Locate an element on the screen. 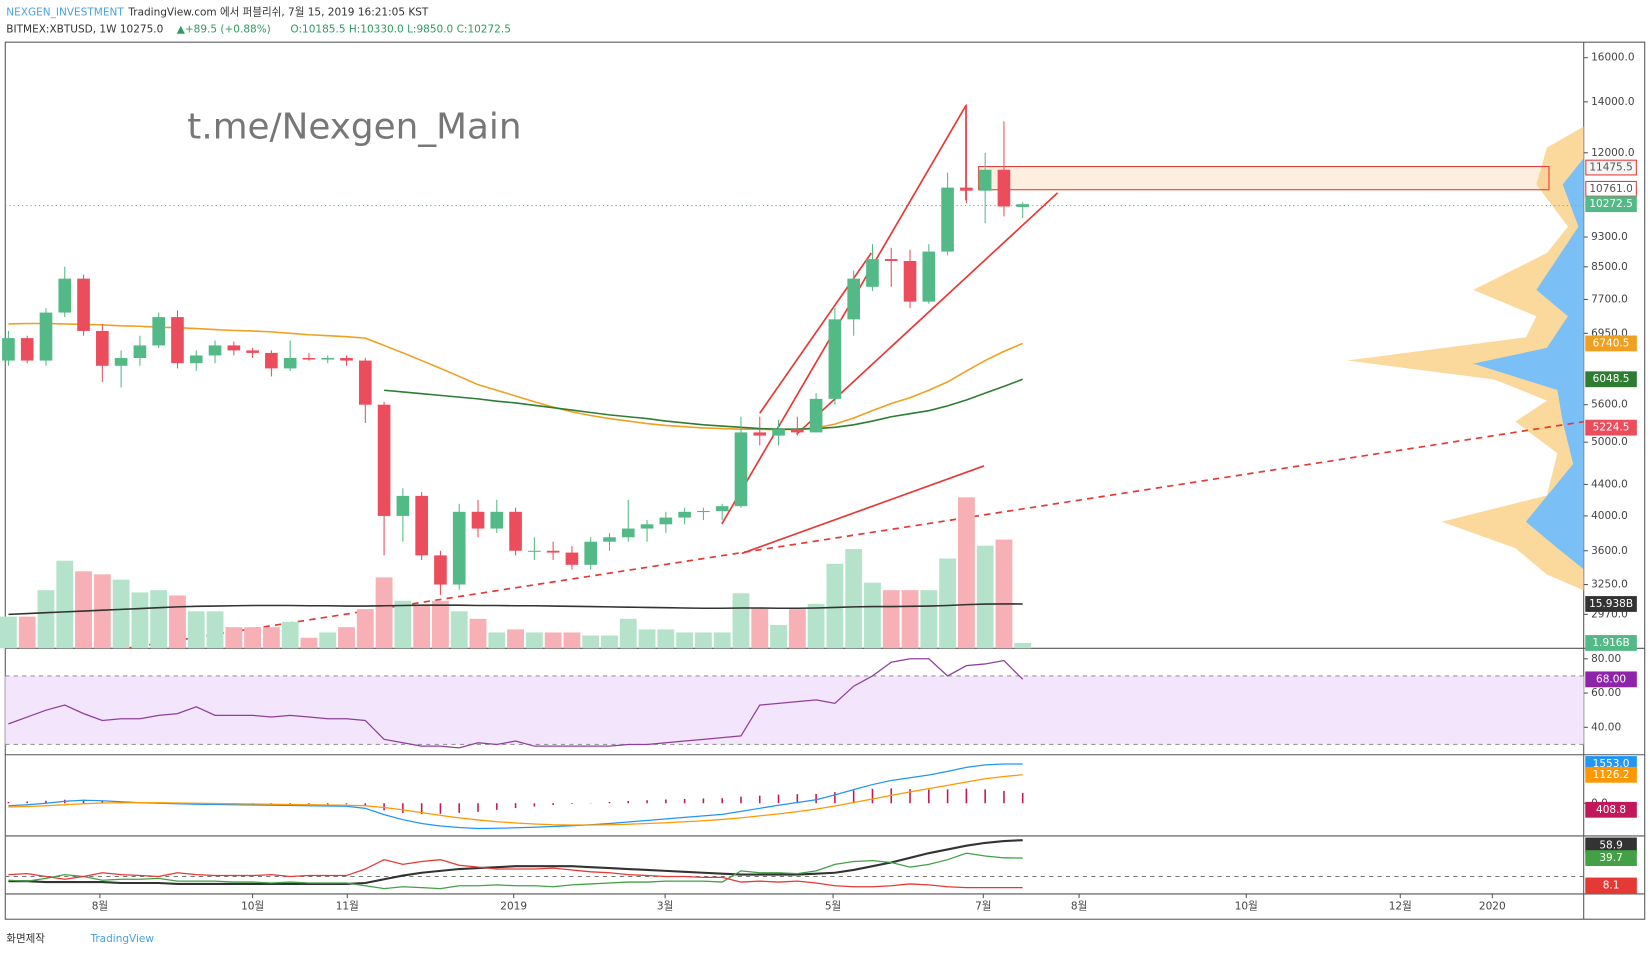  watermark: t.me/Nexgen_Main is located at coordinates (354, 127).